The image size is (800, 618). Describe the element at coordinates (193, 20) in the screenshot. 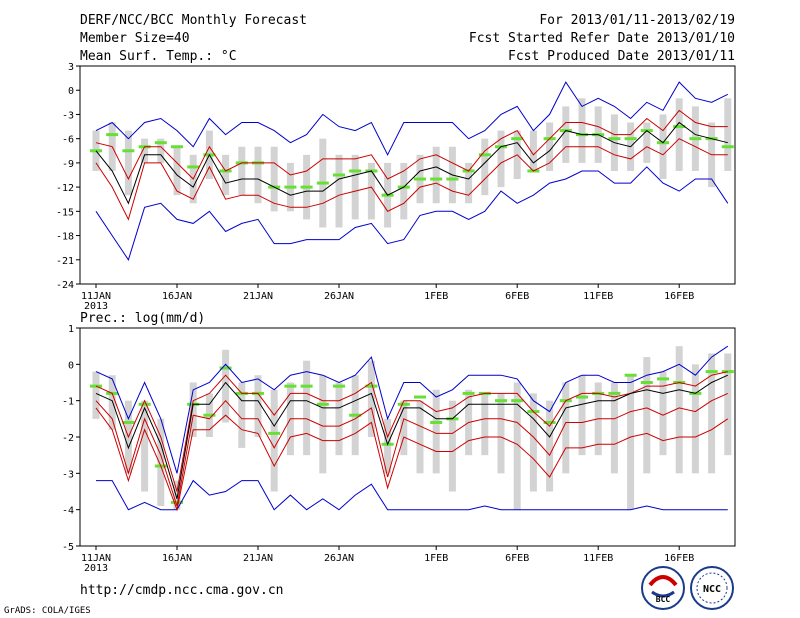

I see `header-title: DERF/NCC/BCC Monthly Forecast` at that location.